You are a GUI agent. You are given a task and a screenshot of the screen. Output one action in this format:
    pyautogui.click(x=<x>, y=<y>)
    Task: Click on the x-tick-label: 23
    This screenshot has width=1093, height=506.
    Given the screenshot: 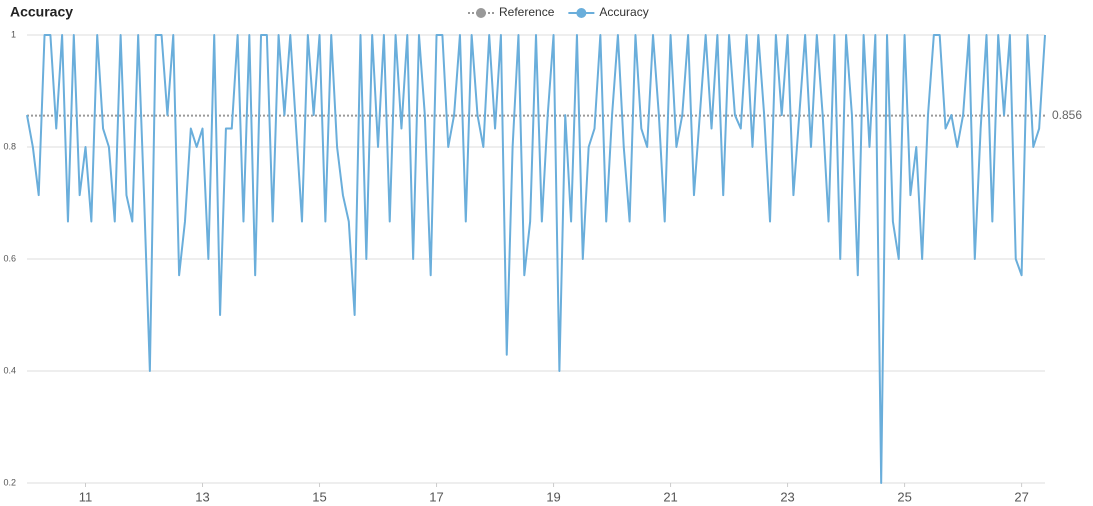 What is the action you would take?
    pyautogui.click(x=787, y=496)
    